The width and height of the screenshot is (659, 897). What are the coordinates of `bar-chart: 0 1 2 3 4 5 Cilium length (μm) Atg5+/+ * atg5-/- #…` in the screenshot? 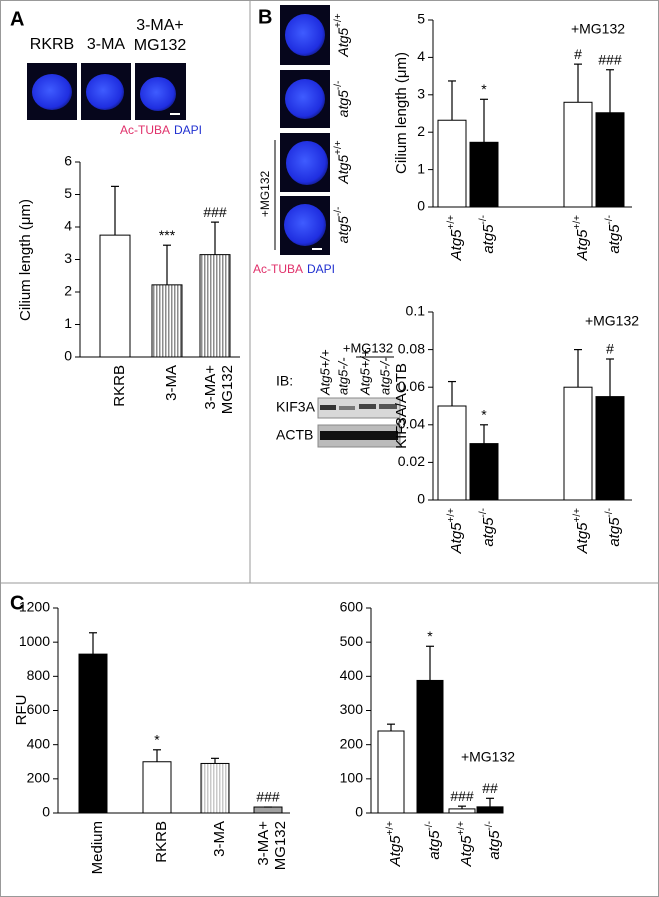 It's located at (512, 136).